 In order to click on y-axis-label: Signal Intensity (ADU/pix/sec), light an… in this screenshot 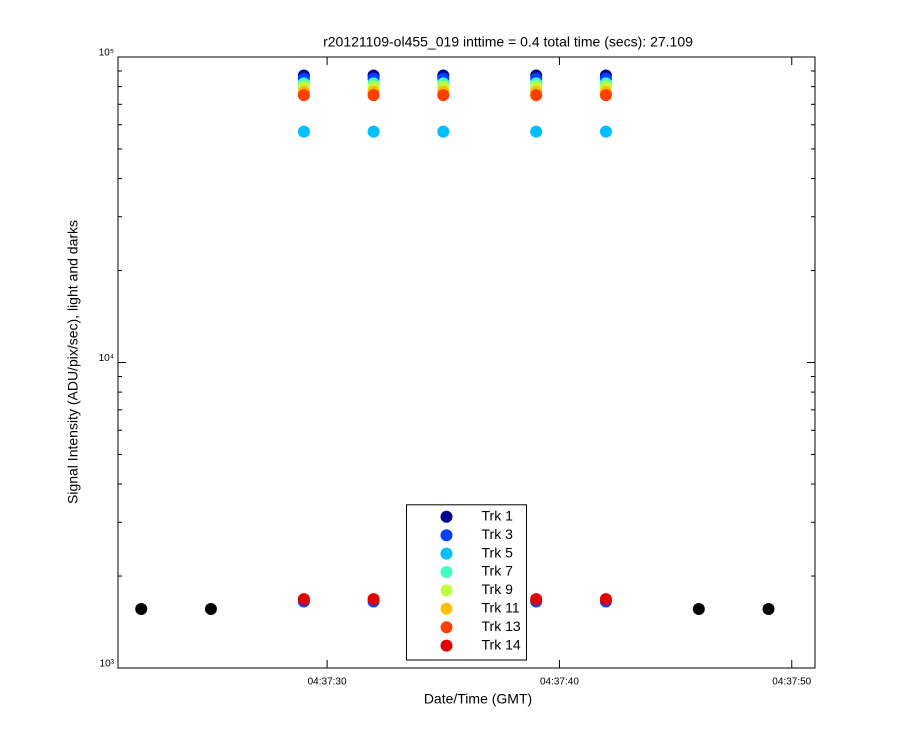, I will do `click(73, 362)`.